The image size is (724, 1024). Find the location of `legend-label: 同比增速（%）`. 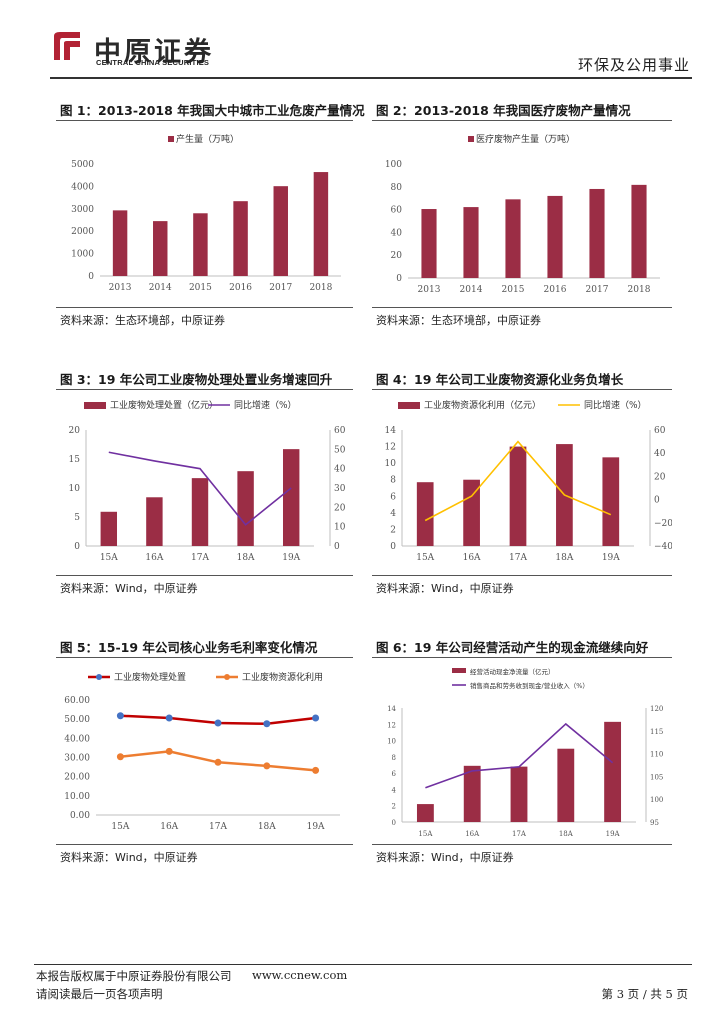

legend-label: 同比增速（%） is located at coordinates (615, 405).